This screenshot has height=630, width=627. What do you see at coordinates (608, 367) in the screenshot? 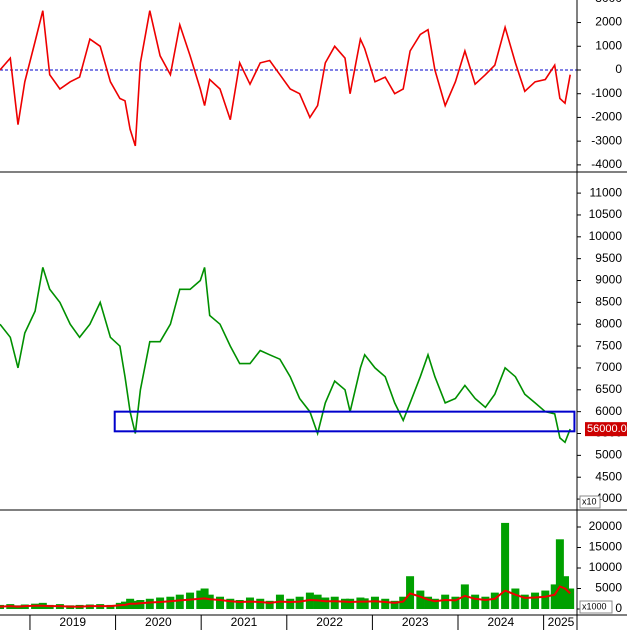
I see `y-tick-label: 7000` at bounding box center [608, 367].